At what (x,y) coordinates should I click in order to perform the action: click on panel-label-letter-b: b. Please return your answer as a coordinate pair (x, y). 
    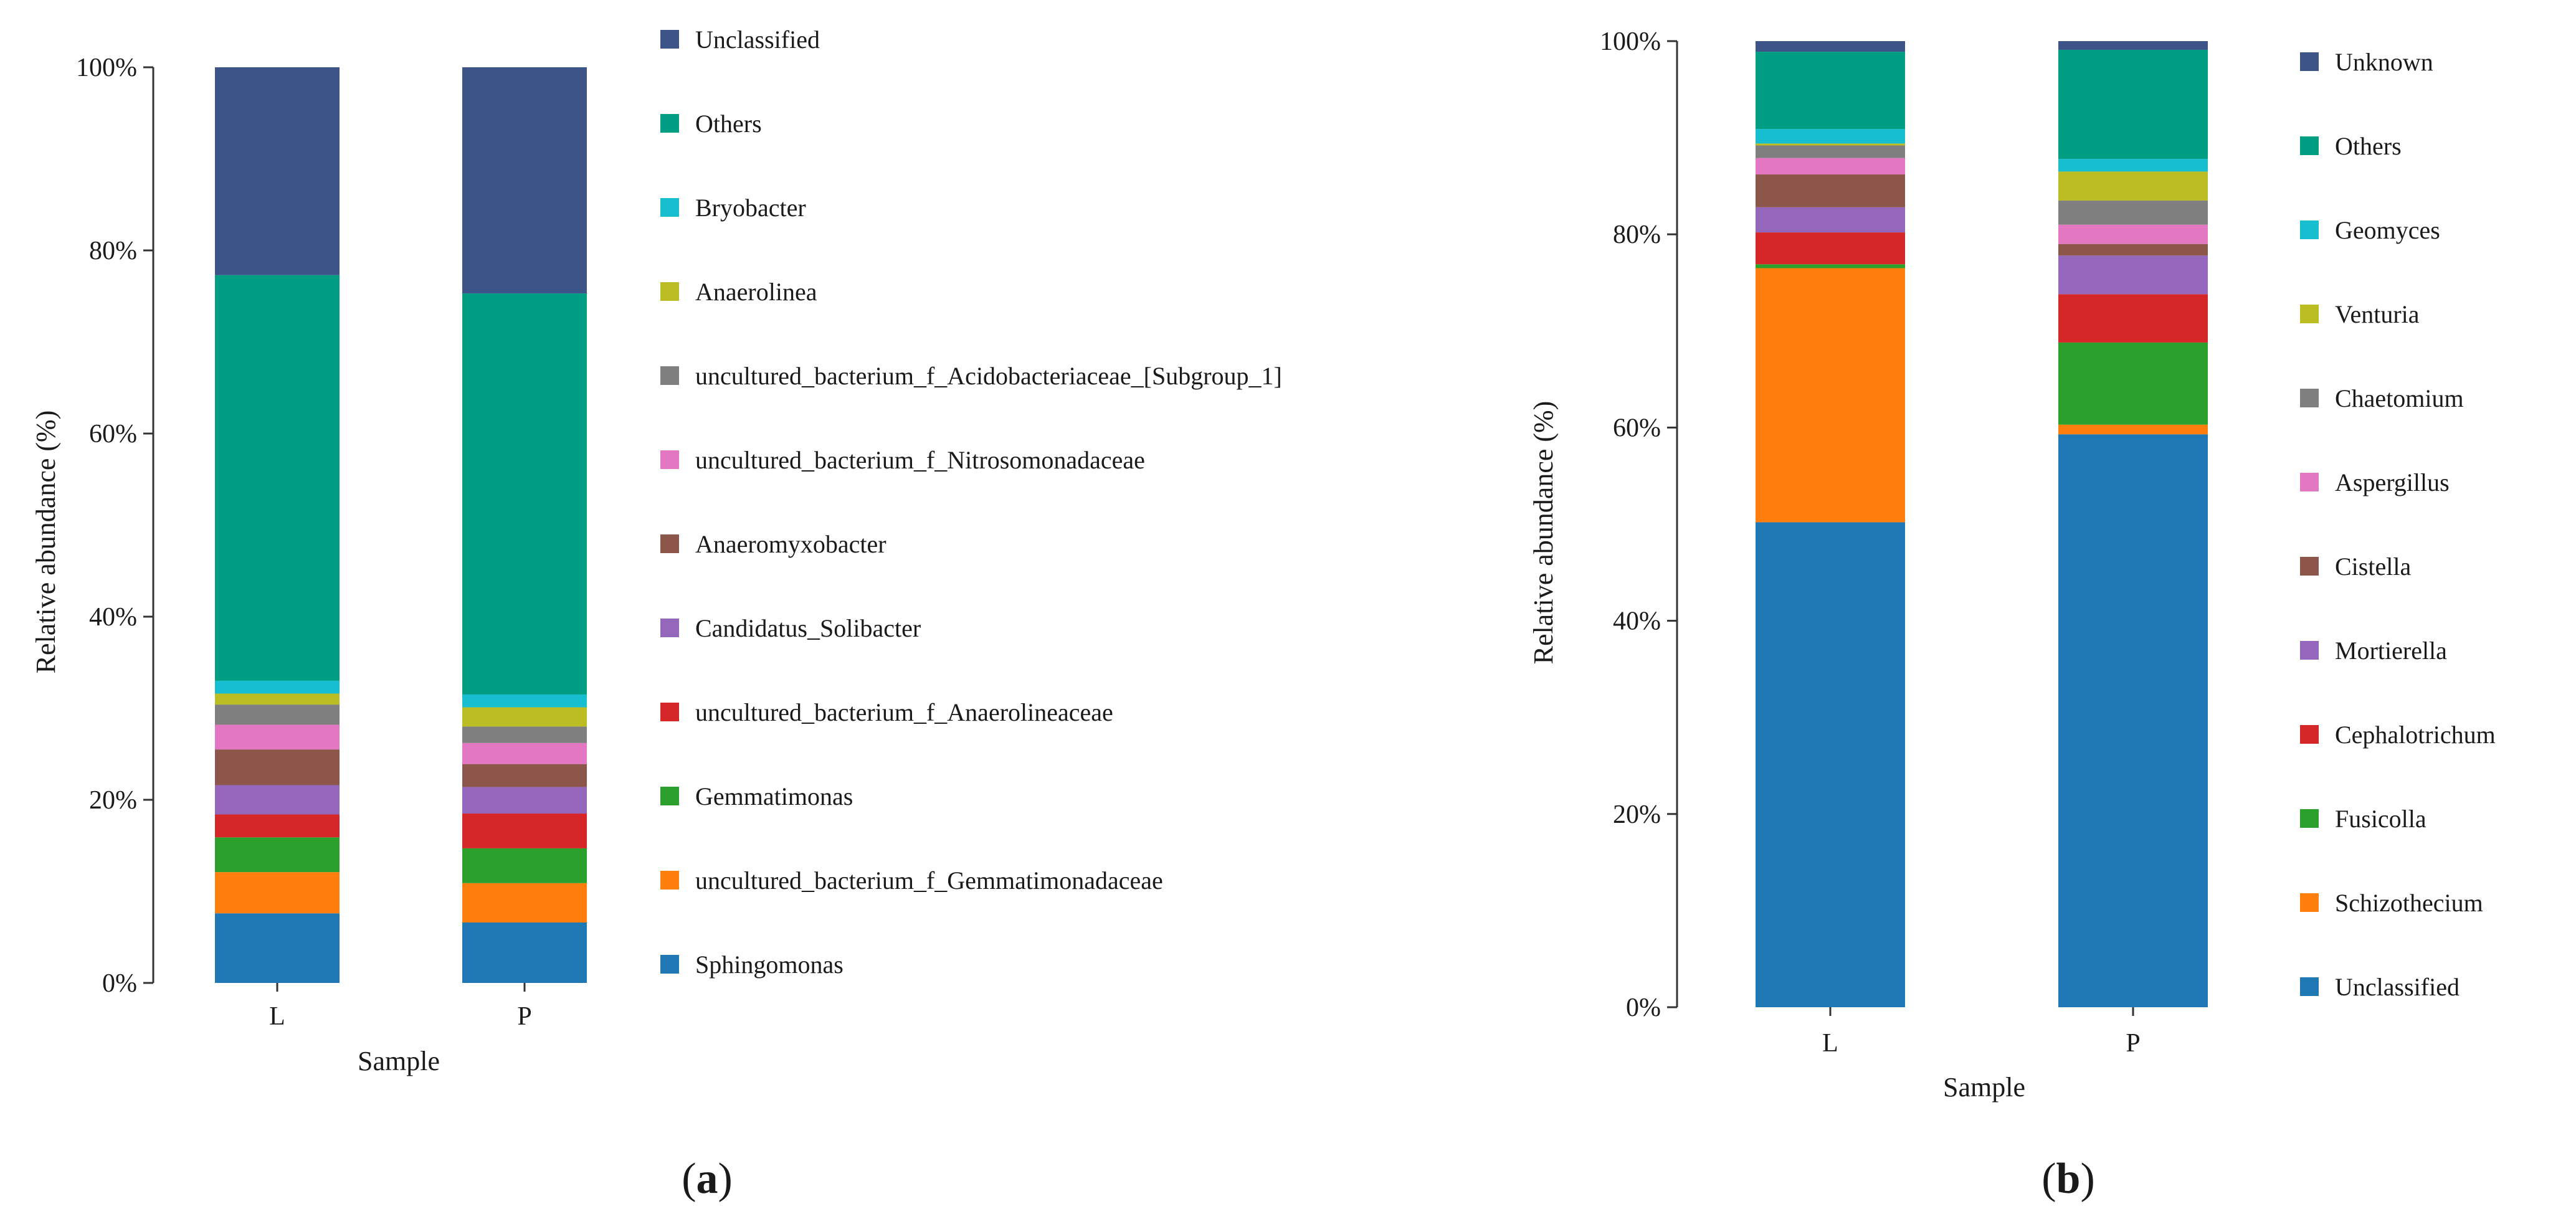
    Looking at the image, I should click on (2068, 1179).